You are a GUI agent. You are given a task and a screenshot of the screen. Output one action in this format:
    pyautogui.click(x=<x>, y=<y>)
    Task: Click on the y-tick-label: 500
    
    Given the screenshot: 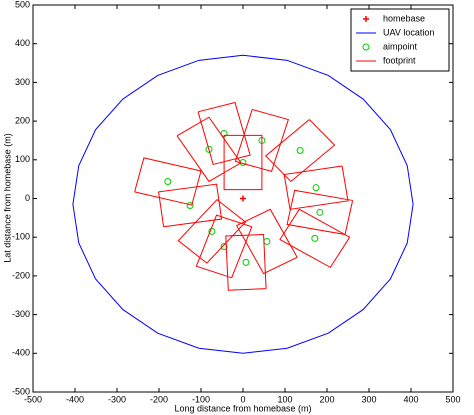 What is the action you would take?
    pyautogui.click(x=22, y=4)
    